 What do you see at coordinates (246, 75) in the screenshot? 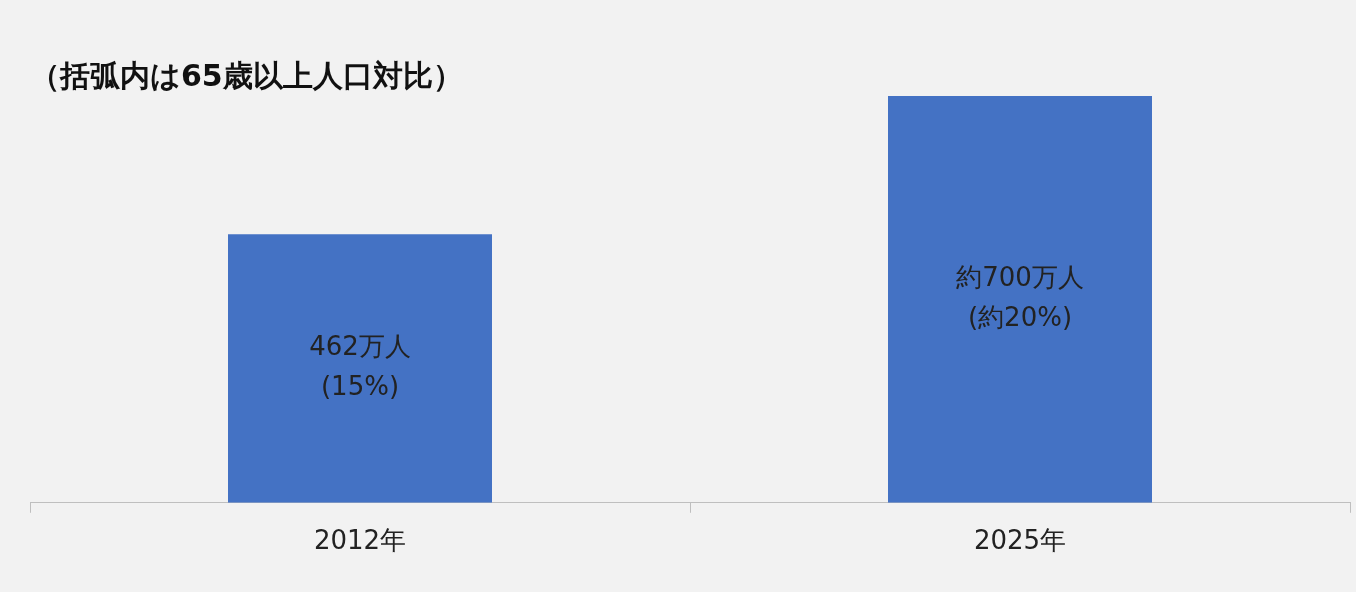
I see `chart-title: （括弧内は65歳以上人口対比）` at bounding box center [246, 75].